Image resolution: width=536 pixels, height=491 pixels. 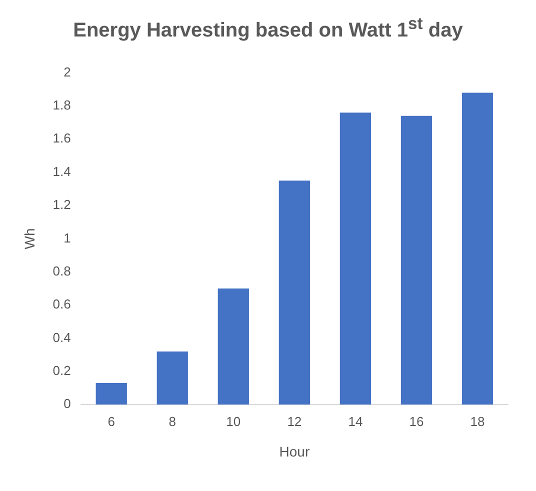 I want to click on y-tick-label: 1.8, so click(x=61, y=104).